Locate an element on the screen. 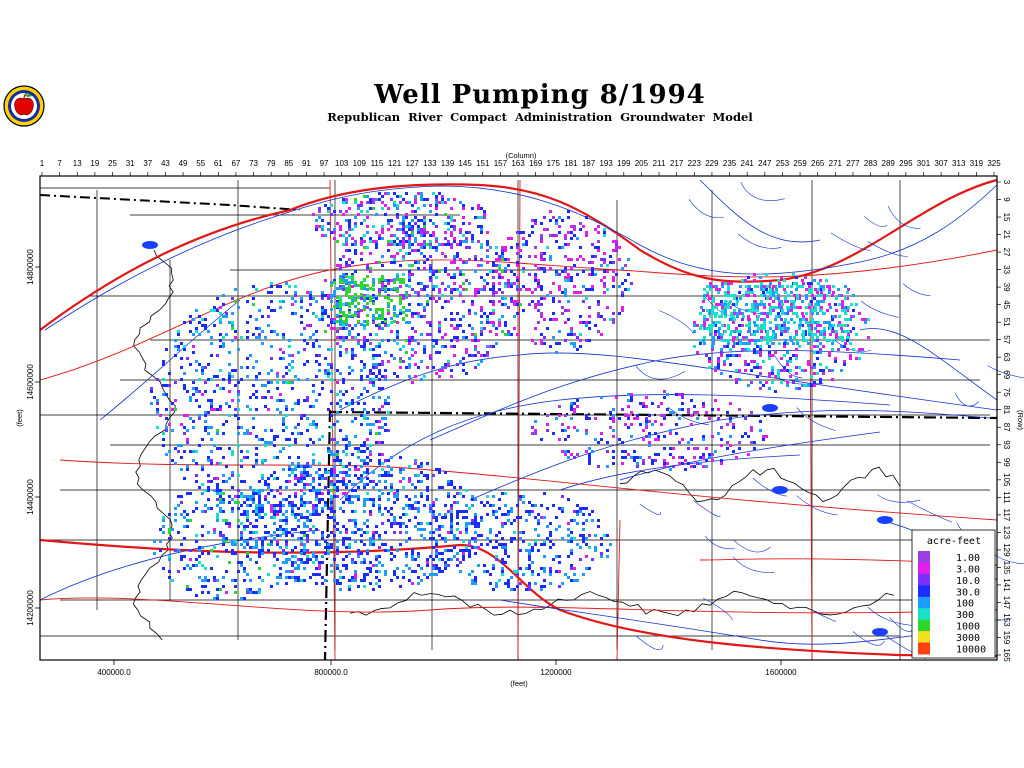 This screenshot has height=768, width=1024. river is located at coordinates (170, 360).